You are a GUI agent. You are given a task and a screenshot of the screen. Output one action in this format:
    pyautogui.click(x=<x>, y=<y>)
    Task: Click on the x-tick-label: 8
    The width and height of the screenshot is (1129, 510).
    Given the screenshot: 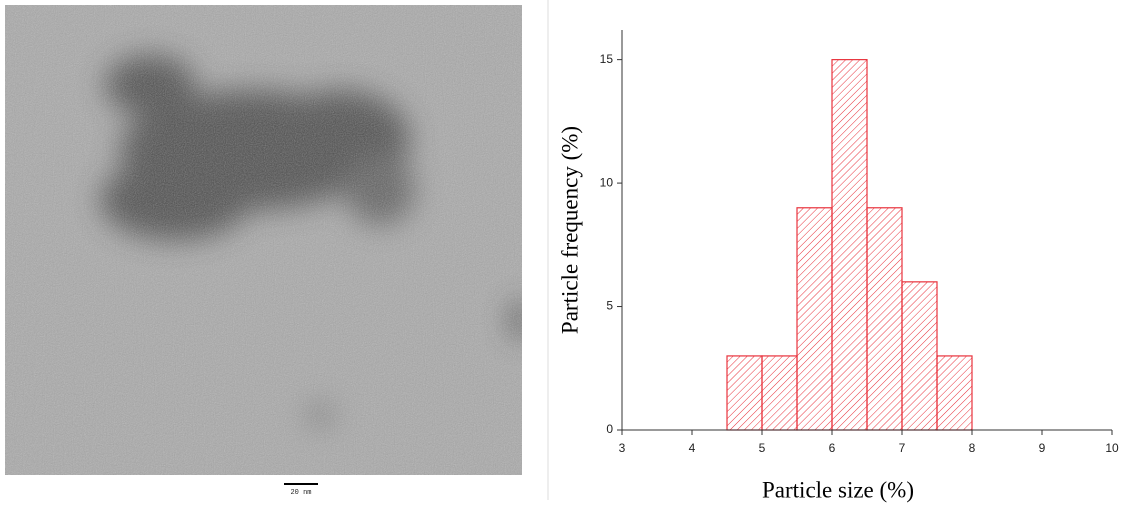 What is the action you would take?
    pyautogui.click(x=972, y=448)
    